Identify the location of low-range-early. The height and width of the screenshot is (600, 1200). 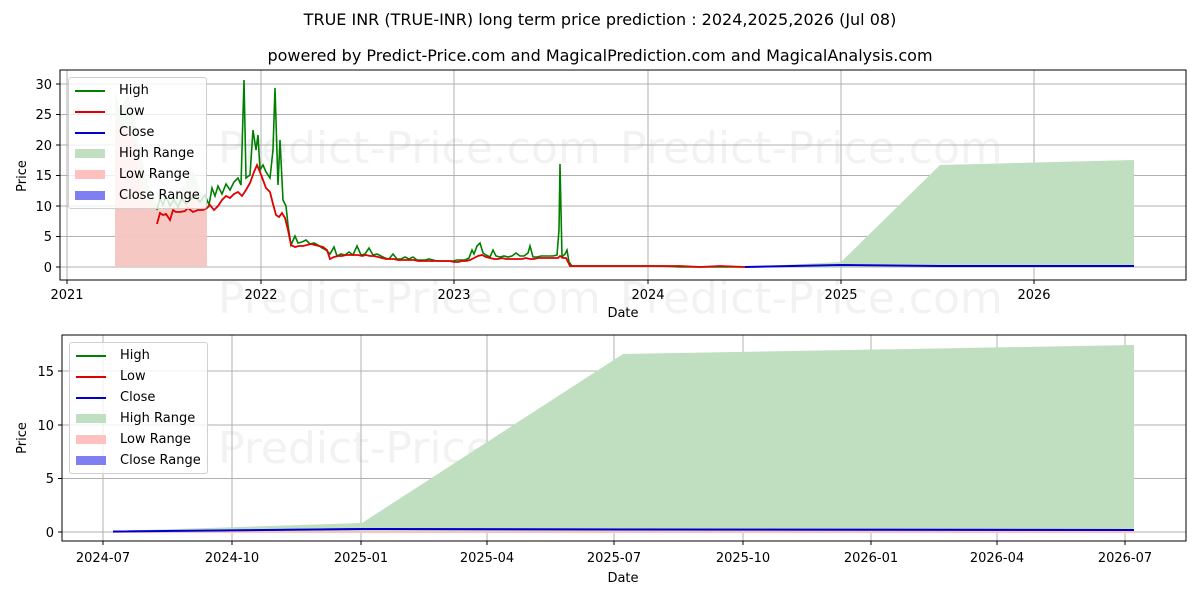
(161, 193).